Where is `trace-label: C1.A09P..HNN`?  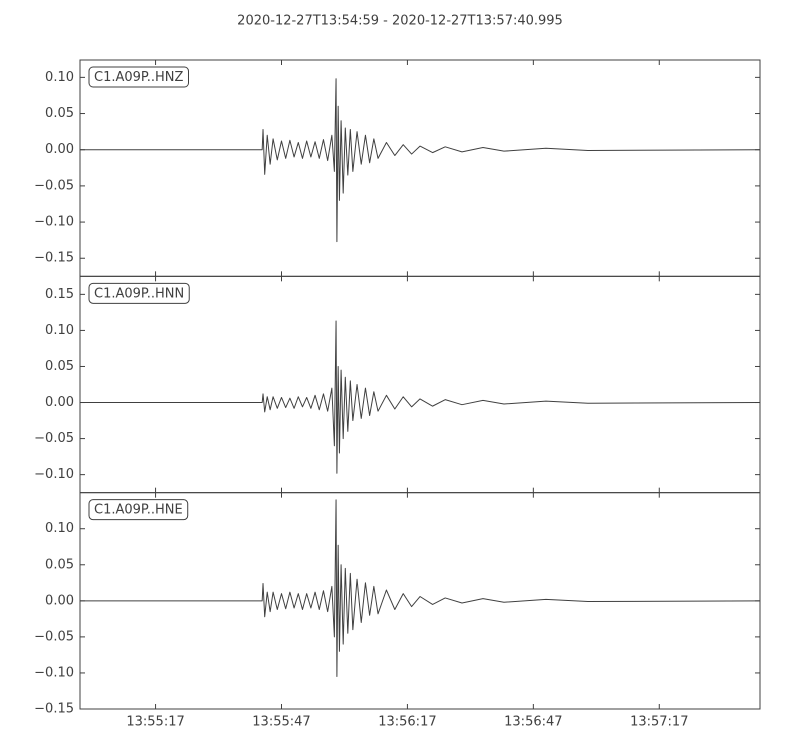 trace-label: C1.A09P..HNN is located at coordinates (139, 293).